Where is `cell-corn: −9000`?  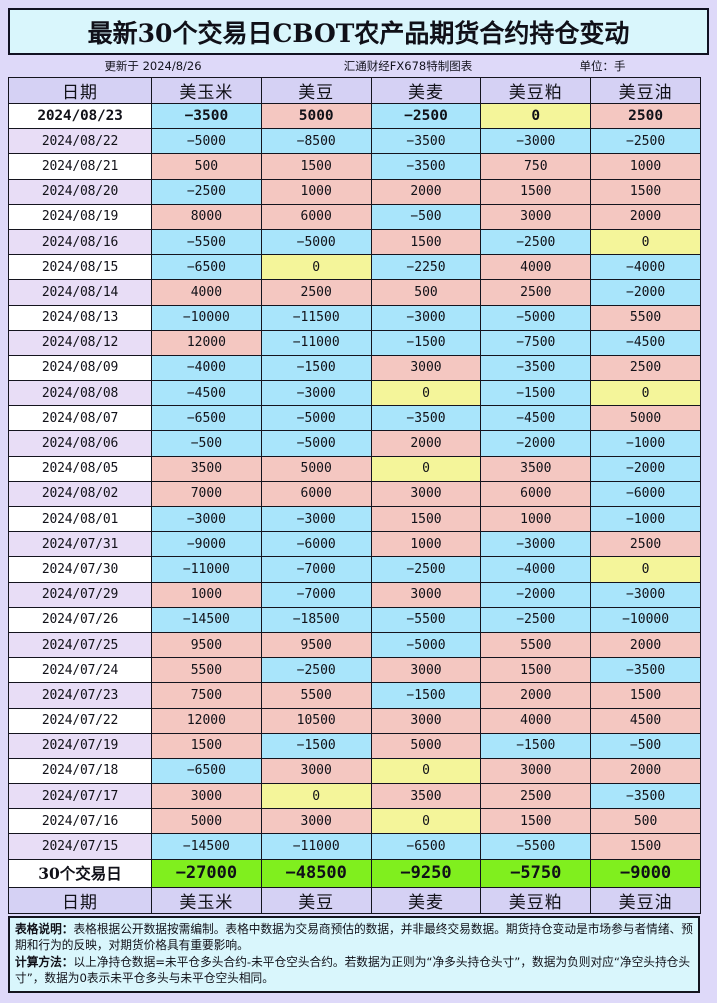 cell-corn: −9000 is located at coordinates (206, 544).